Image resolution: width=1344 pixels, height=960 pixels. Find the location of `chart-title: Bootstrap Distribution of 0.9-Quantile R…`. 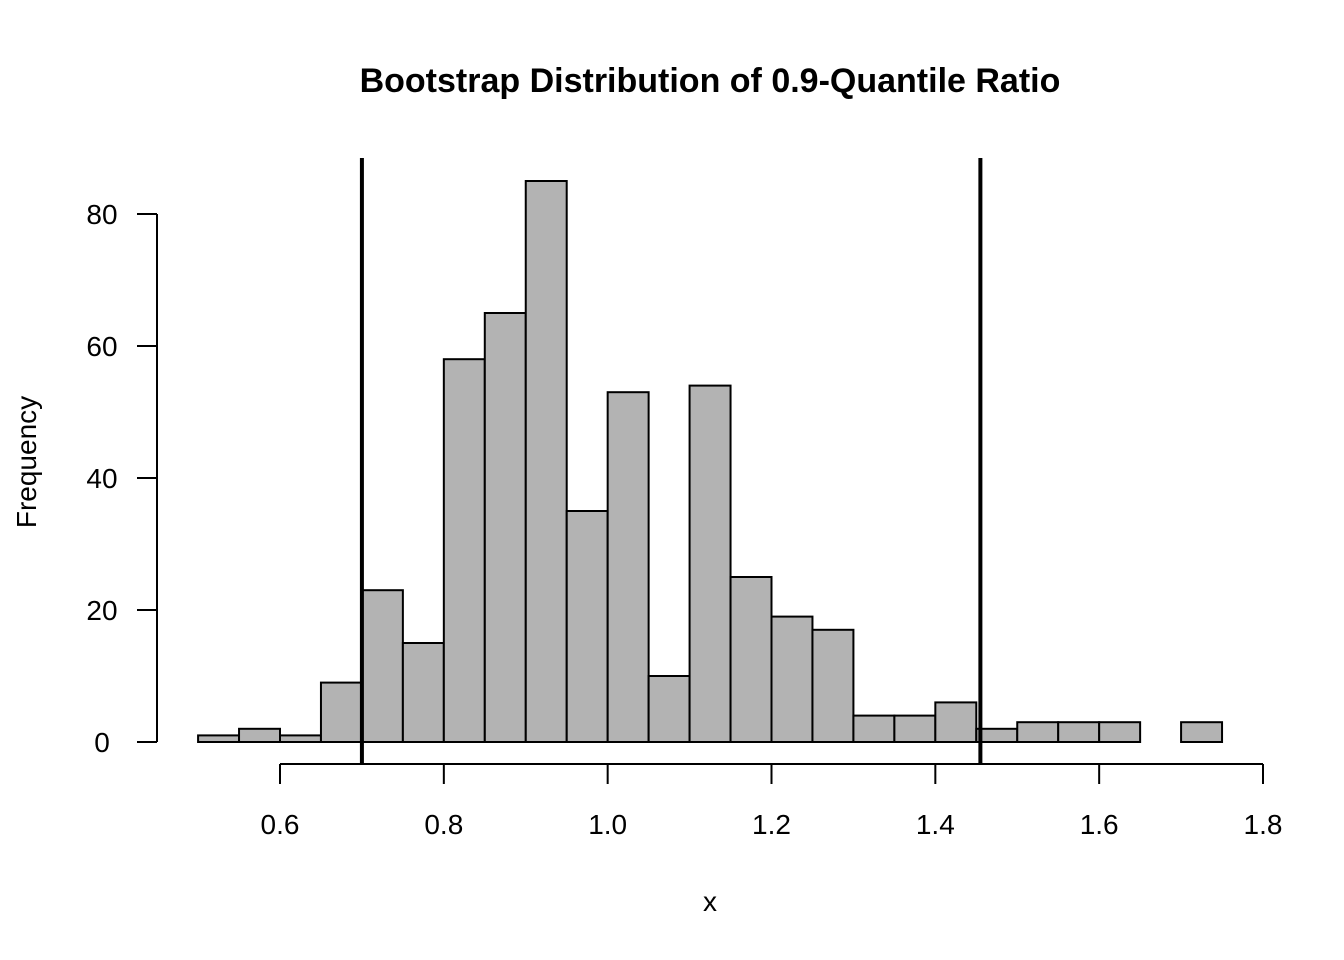

chart-title: Bootstrap Distribution of 0.9-Quantile R… is located at coordinates (710, 81).